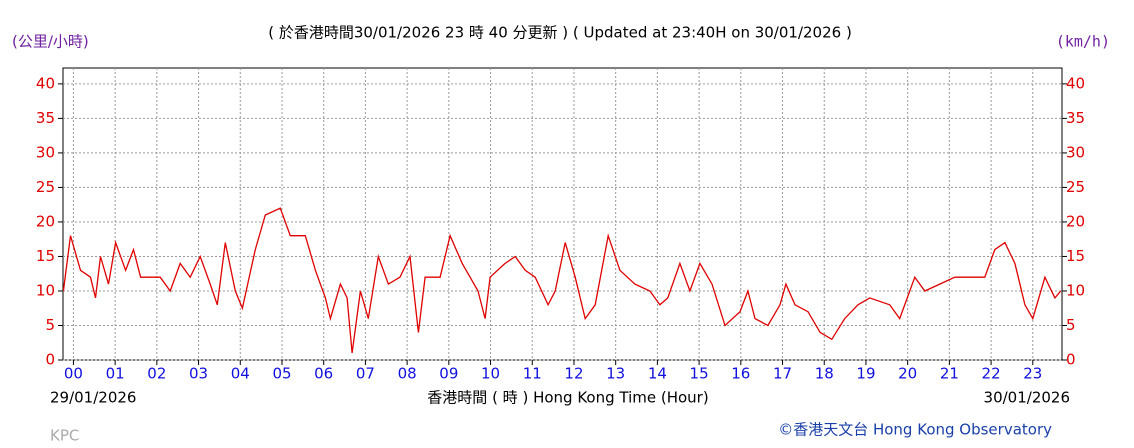  Describe the element at coordinates (1075, 256) in the screenshot. I see `y2-tick-label: 15` at that location.